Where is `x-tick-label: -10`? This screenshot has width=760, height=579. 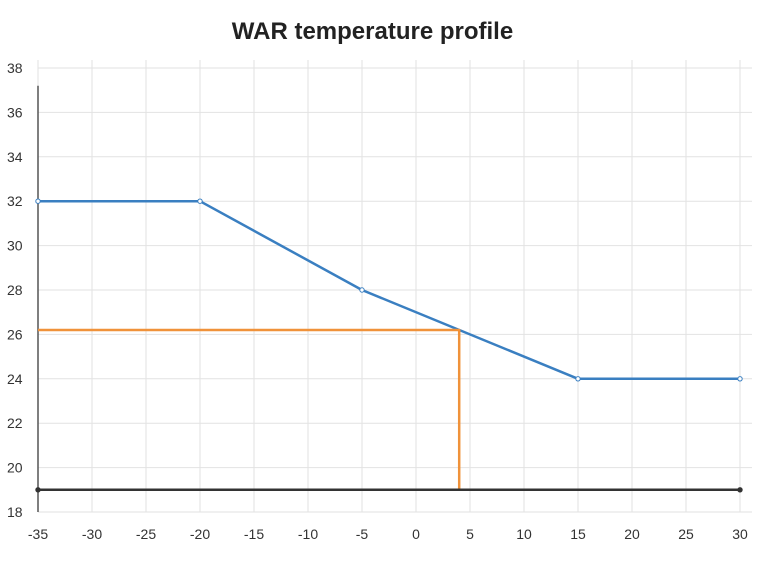 x-tick-label: -10 is located at coordinates (308, 534).